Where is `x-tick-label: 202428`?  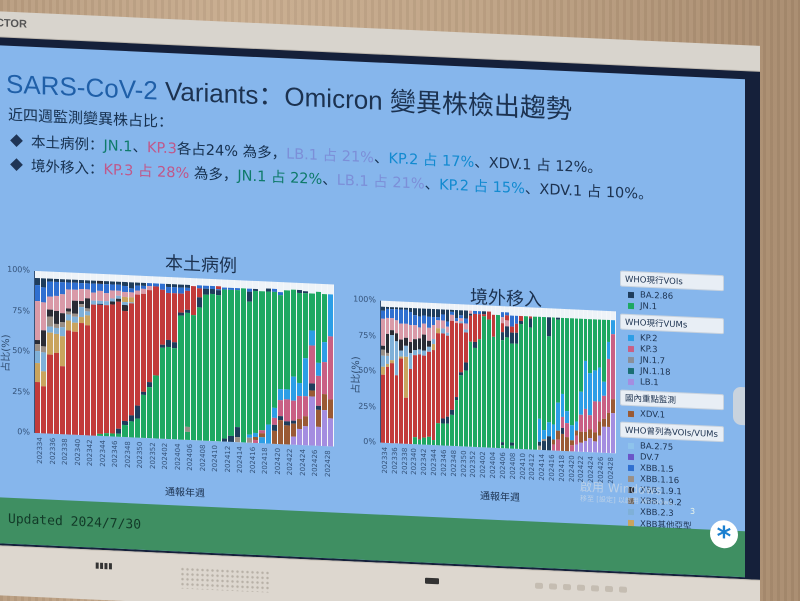
x-tick-label: 202428 is located at coordinates (327, 464).